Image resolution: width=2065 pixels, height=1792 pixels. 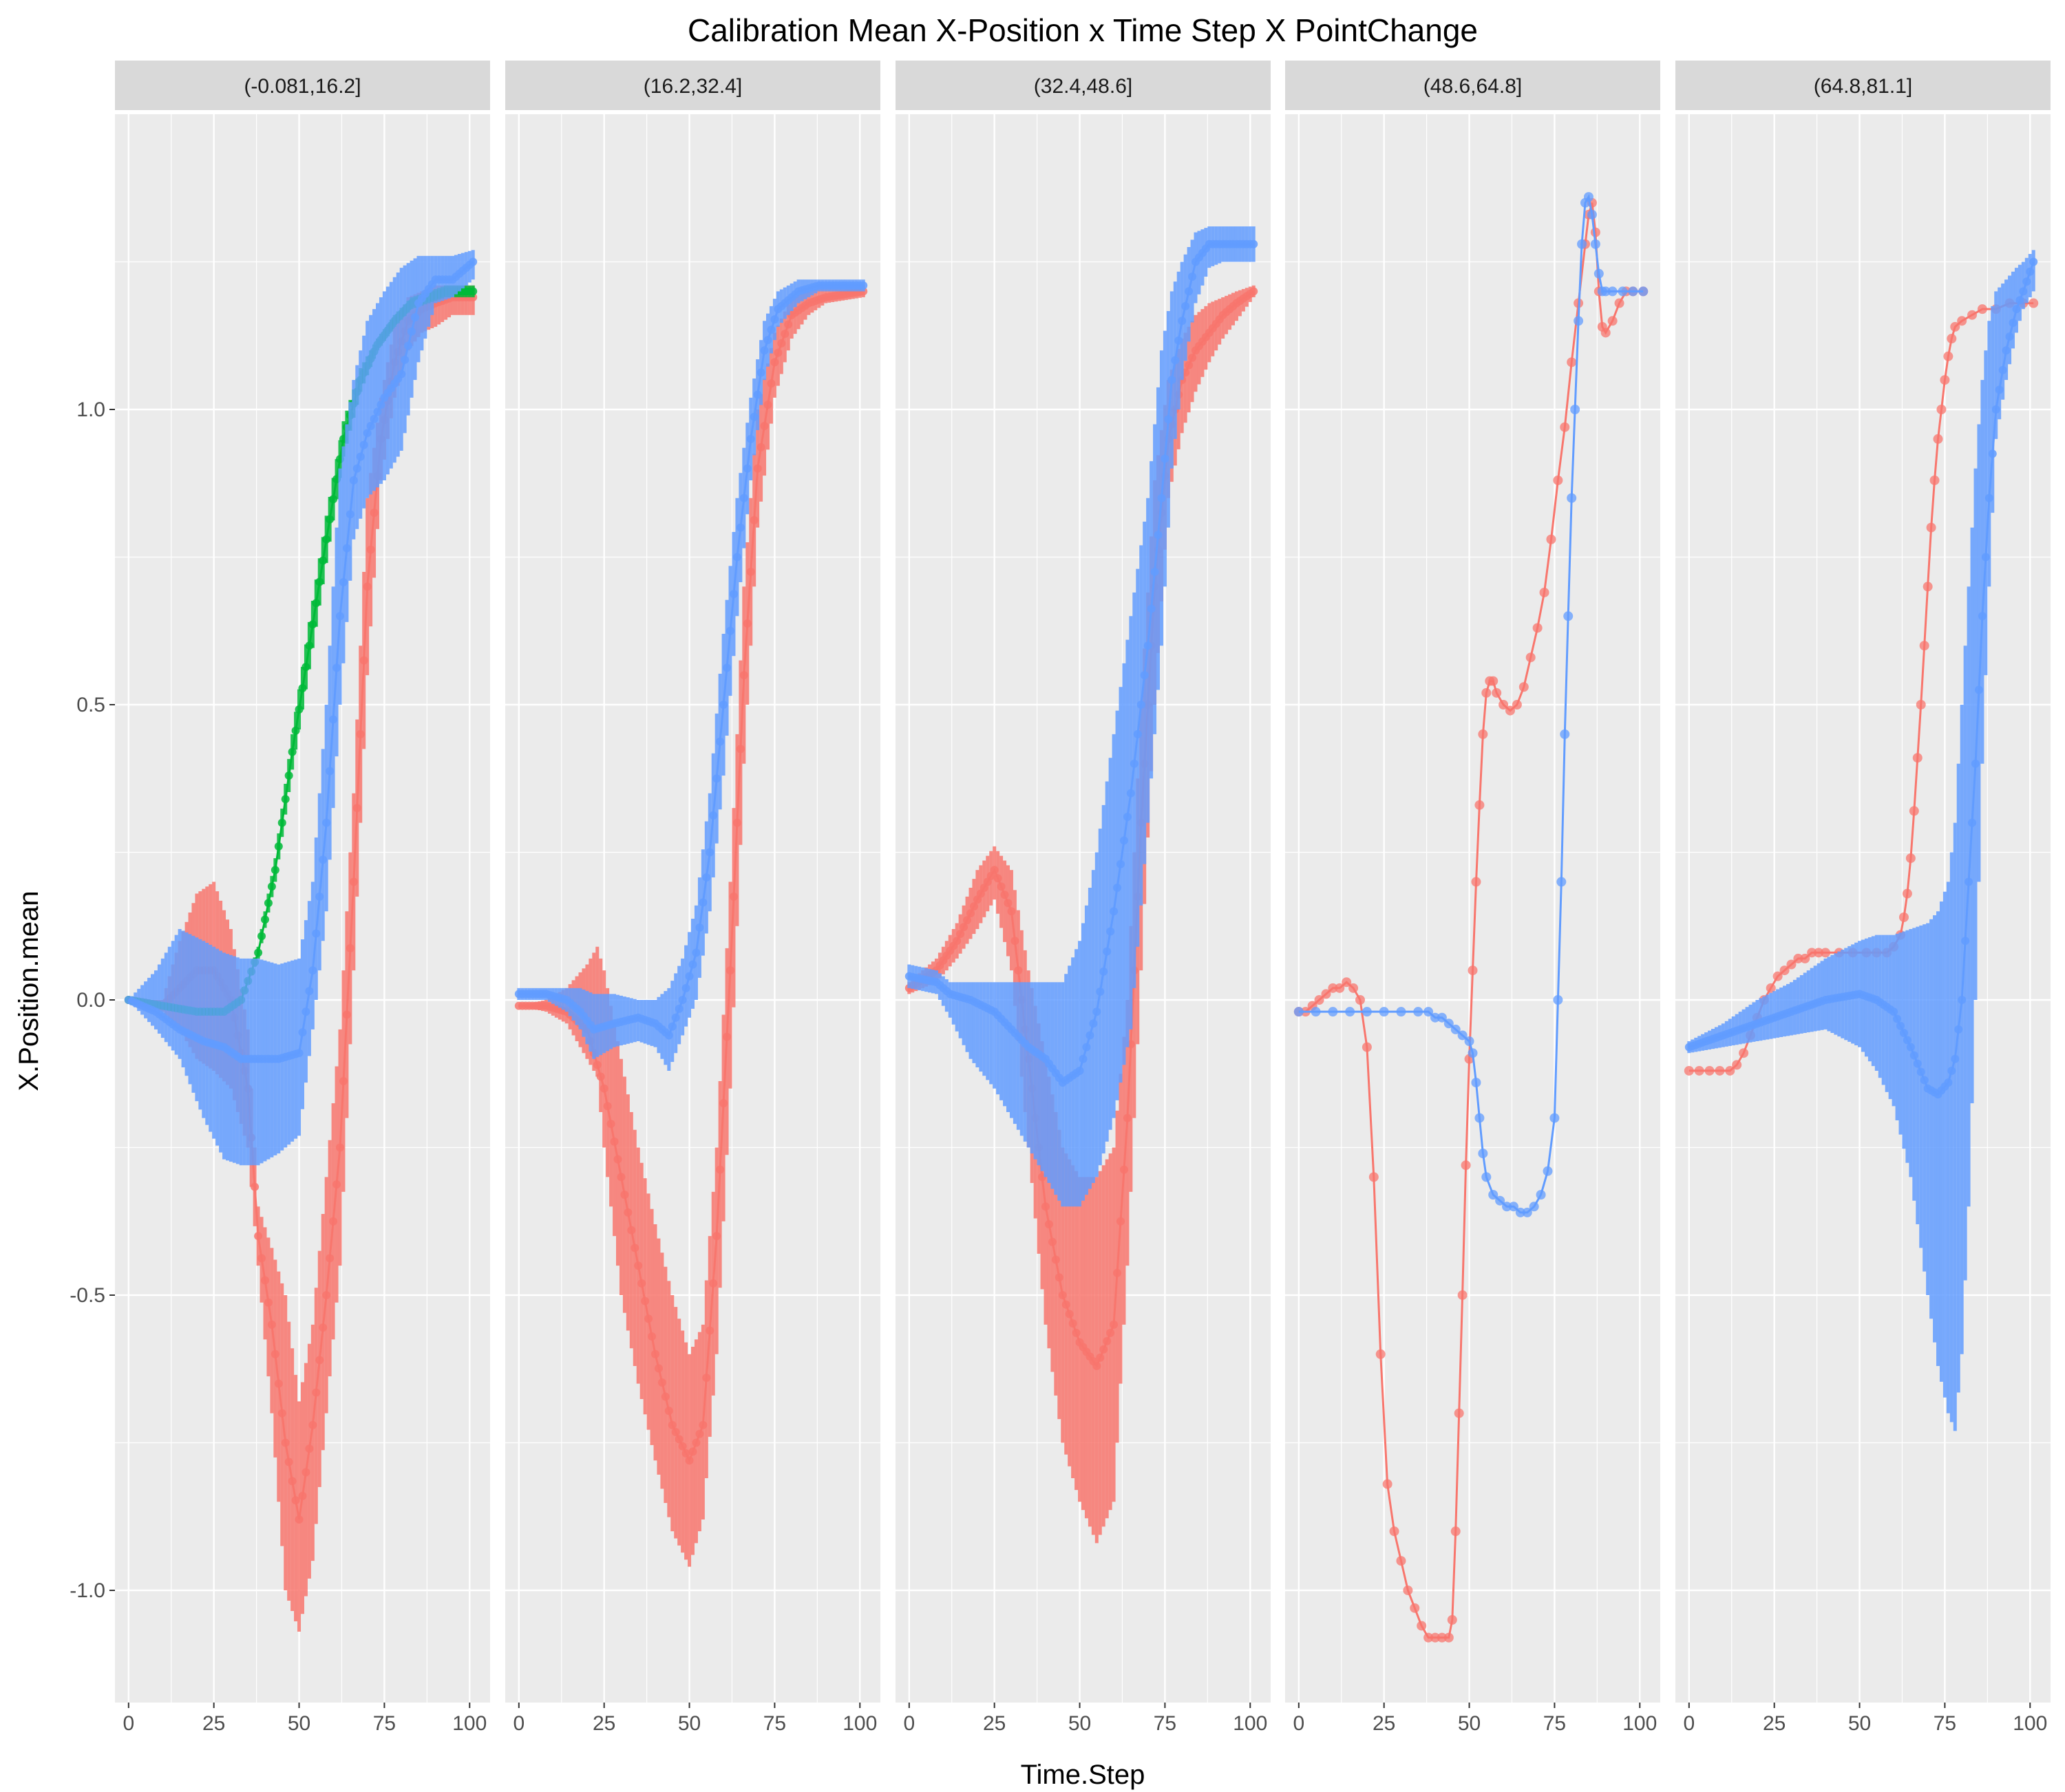 I want to click on x-tick-label: 25, so click(x=213, y=1724).